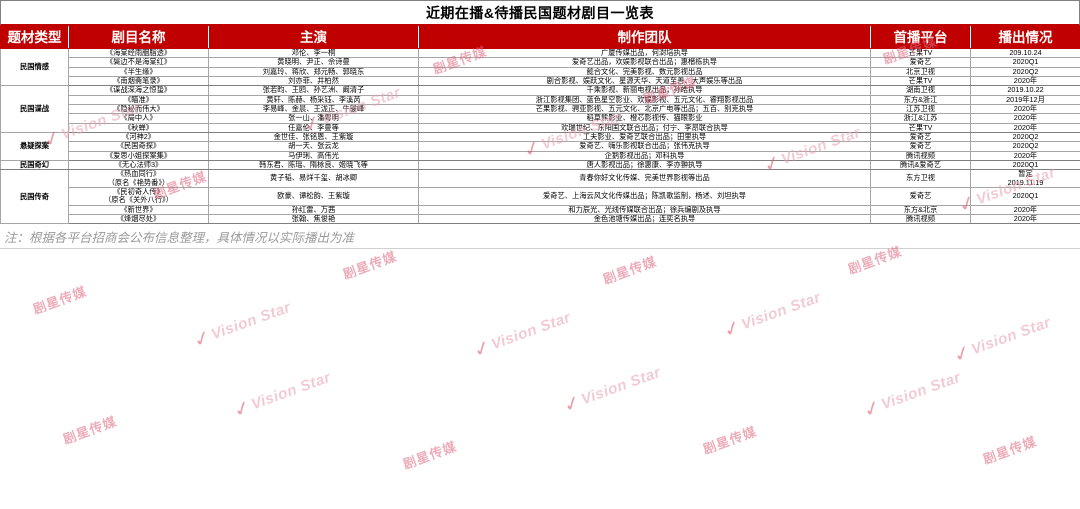 Image resolution: width=1080 pixels, height=509 pixels. Describe the element at coordinates (644, 196) in the screenshot. I see `cell-team: 爱奇艺、上海云风文化传媒出品；陈凯歌监制，杨述、刘坦执导` at that location.